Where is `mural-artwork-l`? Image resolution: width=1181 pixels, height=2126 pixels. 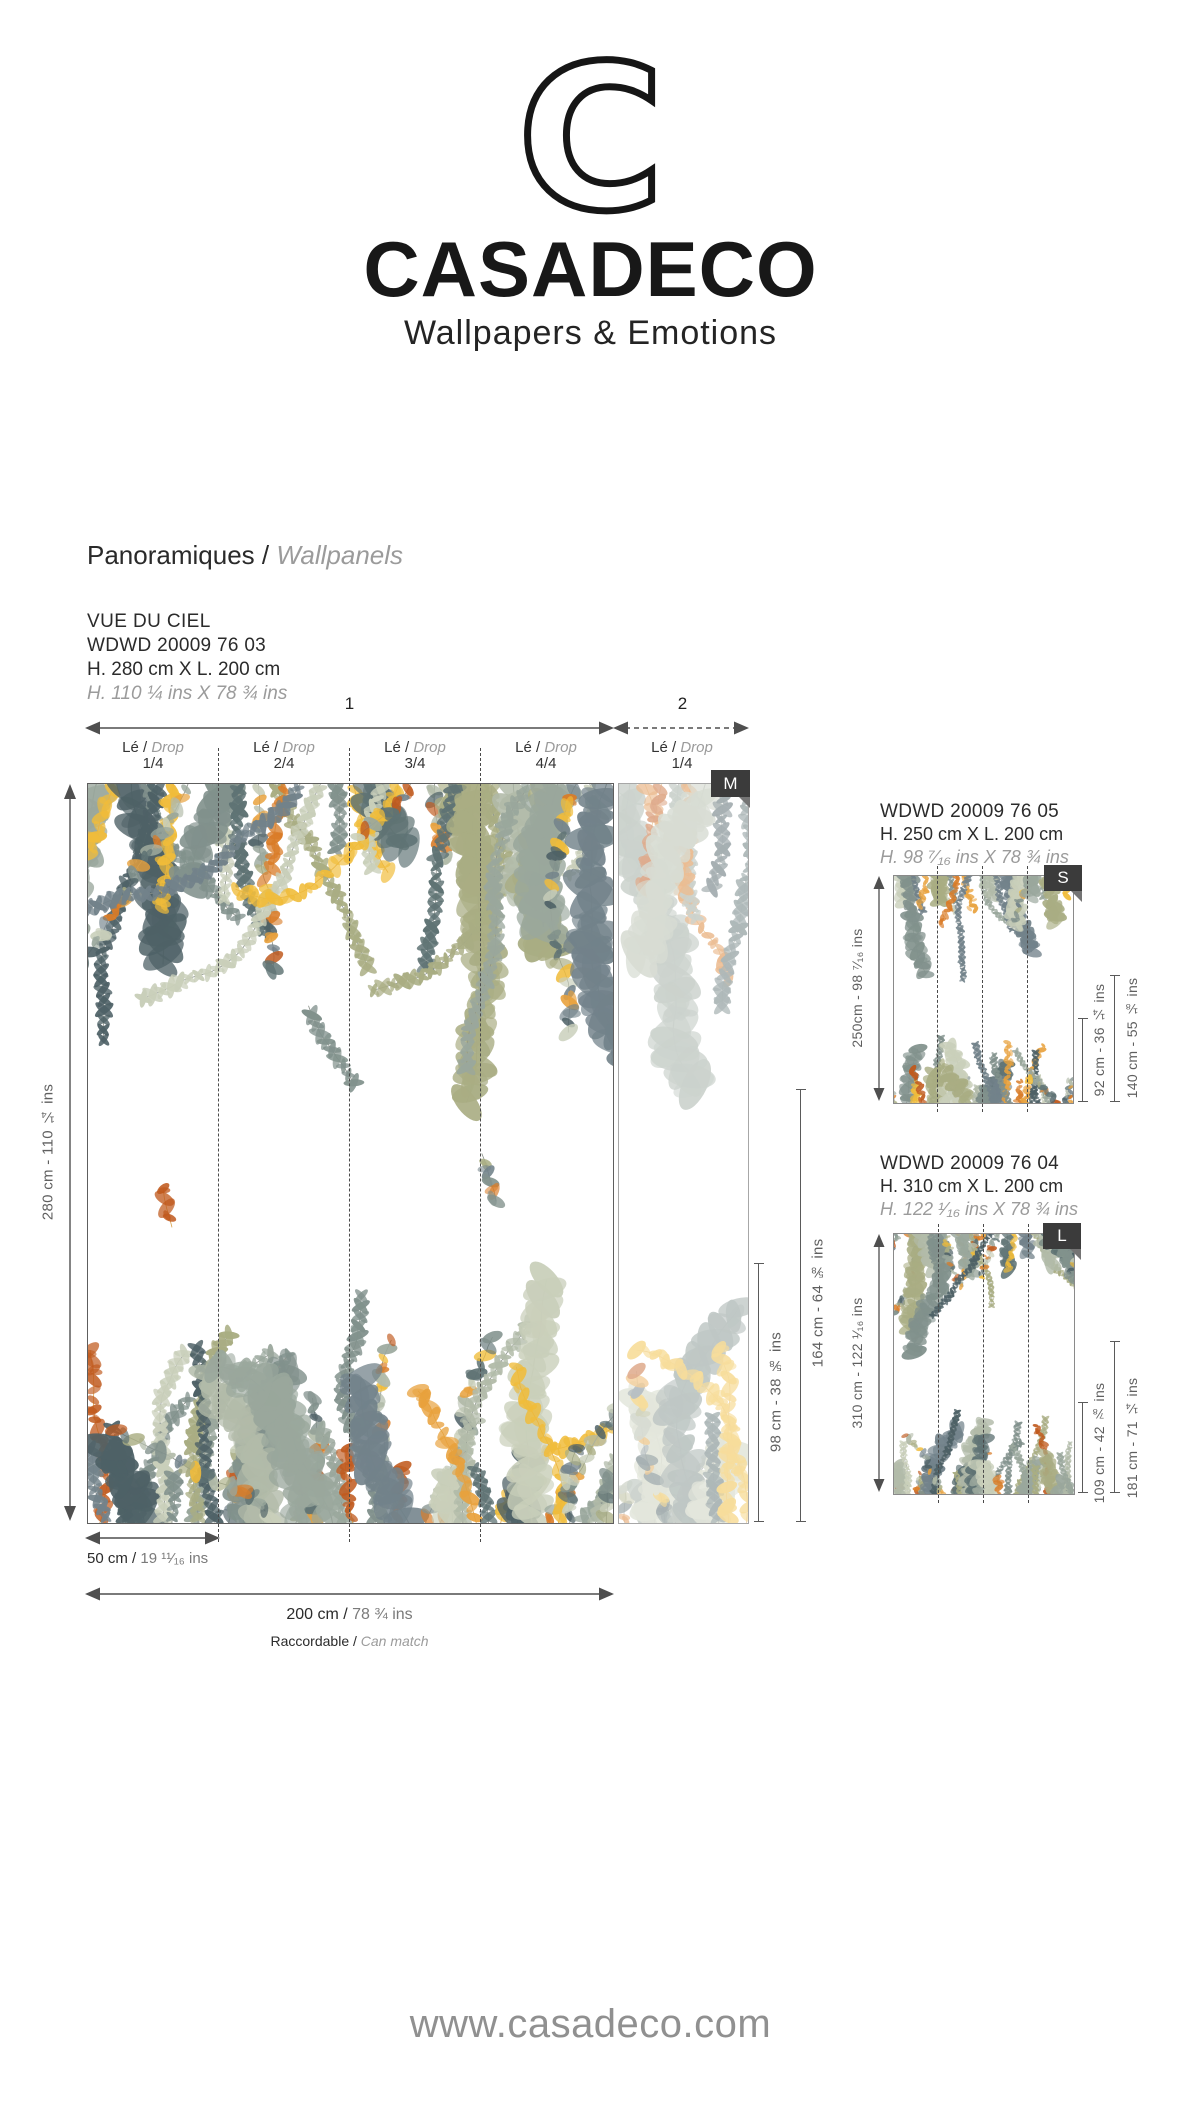 mural-artwork-l is located at coordinates (984, 1364).